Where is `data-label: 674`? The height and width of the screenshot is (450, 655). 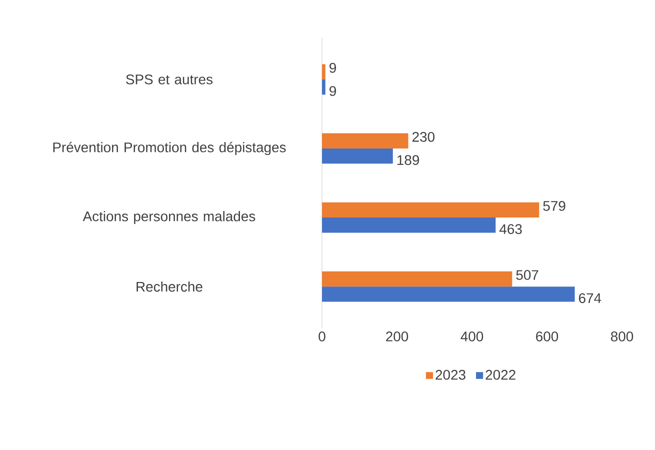
data-label: 674 is located at coordinates (590, 298).